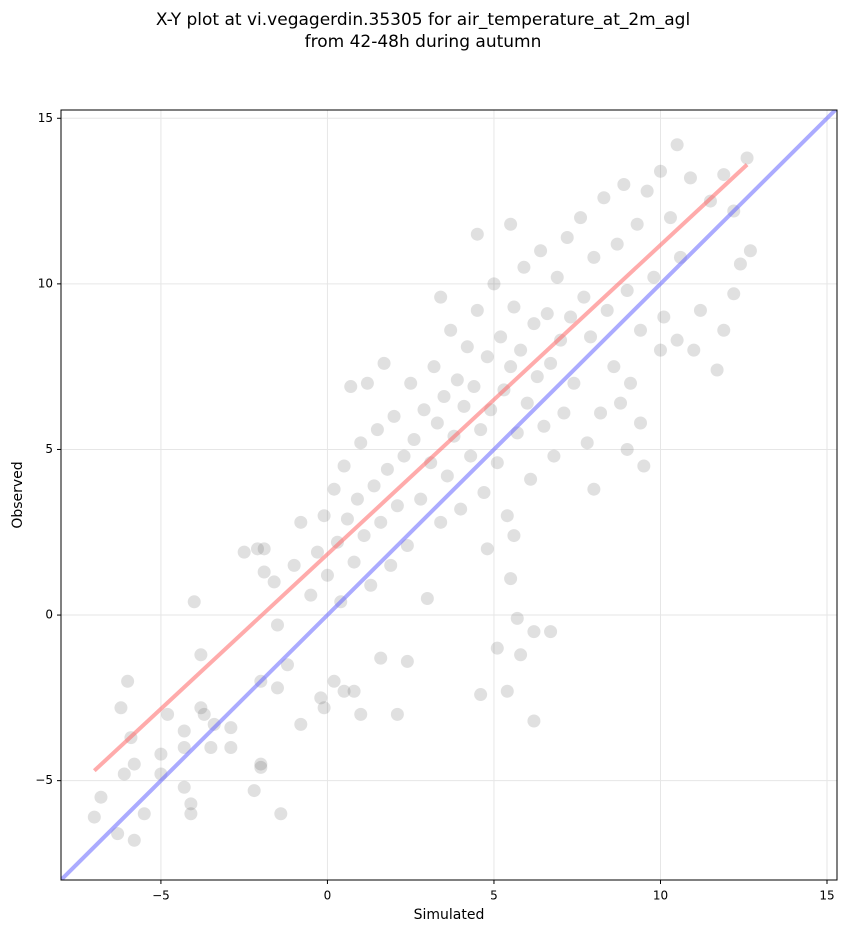 The width and height of the screenshot is (846, 934). Describe the element at coordinates (18, 494) in the screenshot. I see `y-axis-label: Observed` at that location.